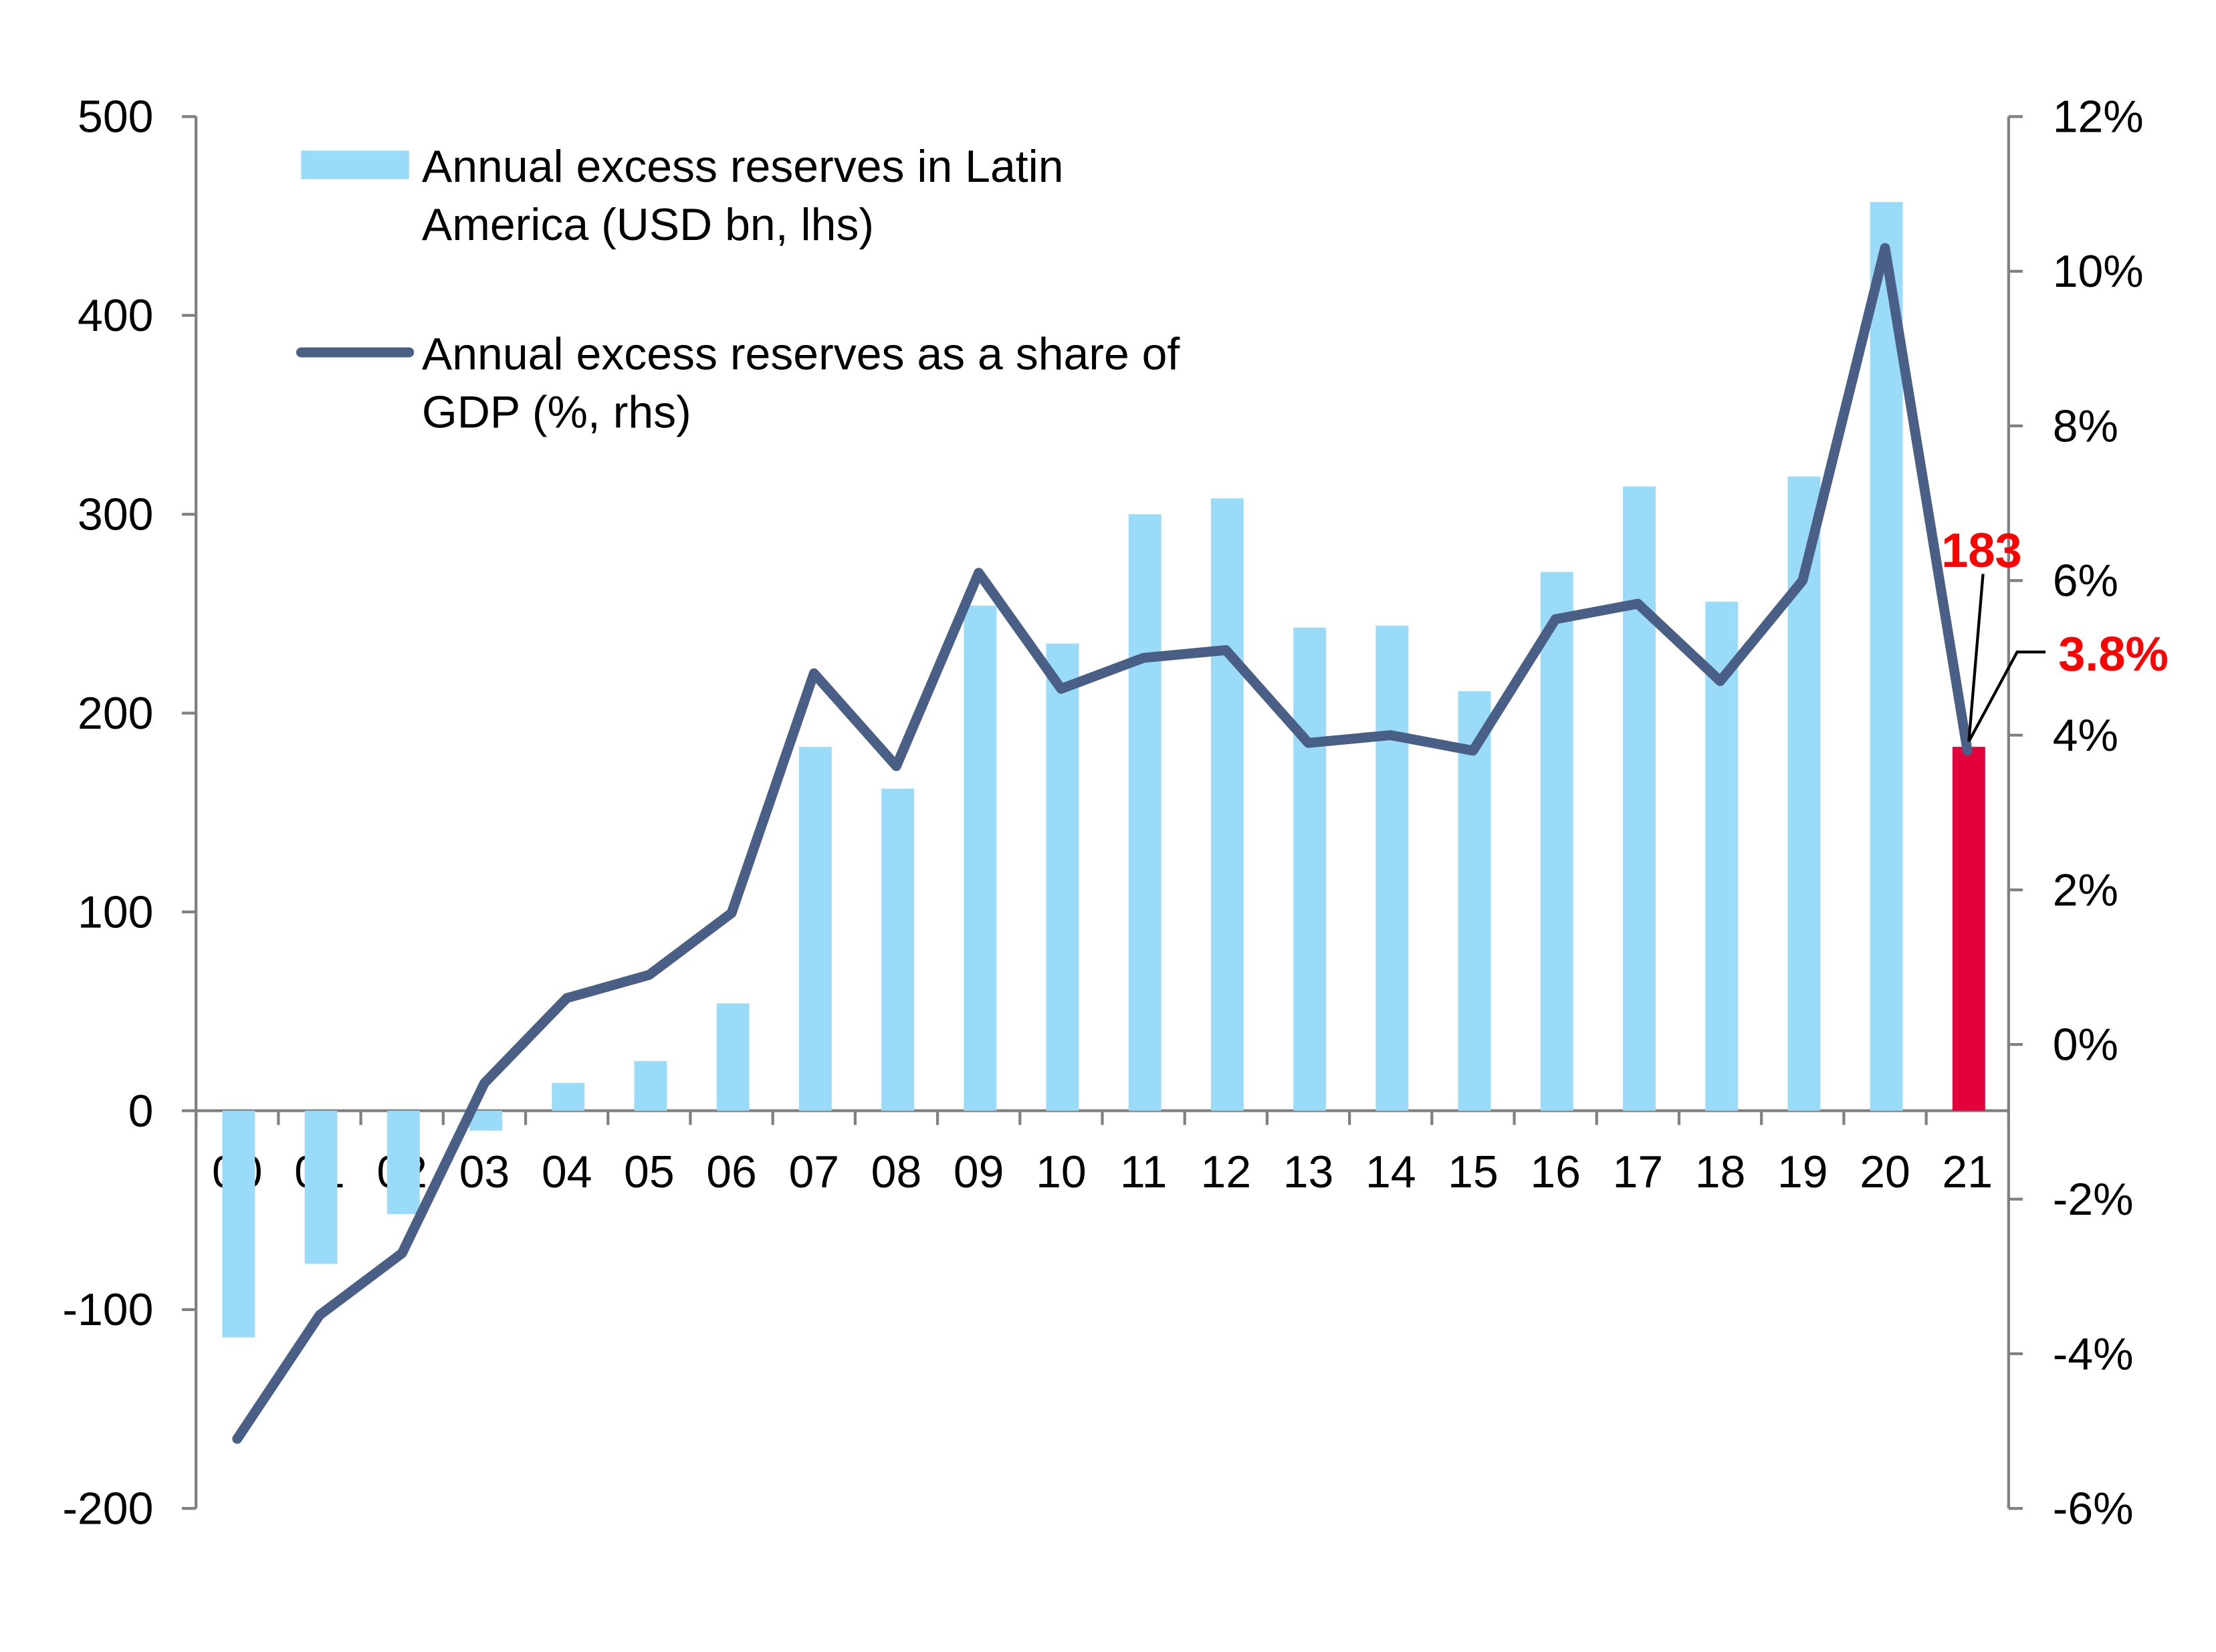 This screenshot has width=2216, height=1652. I want to click on x-tick-label: 13, so click(1308, 1172).